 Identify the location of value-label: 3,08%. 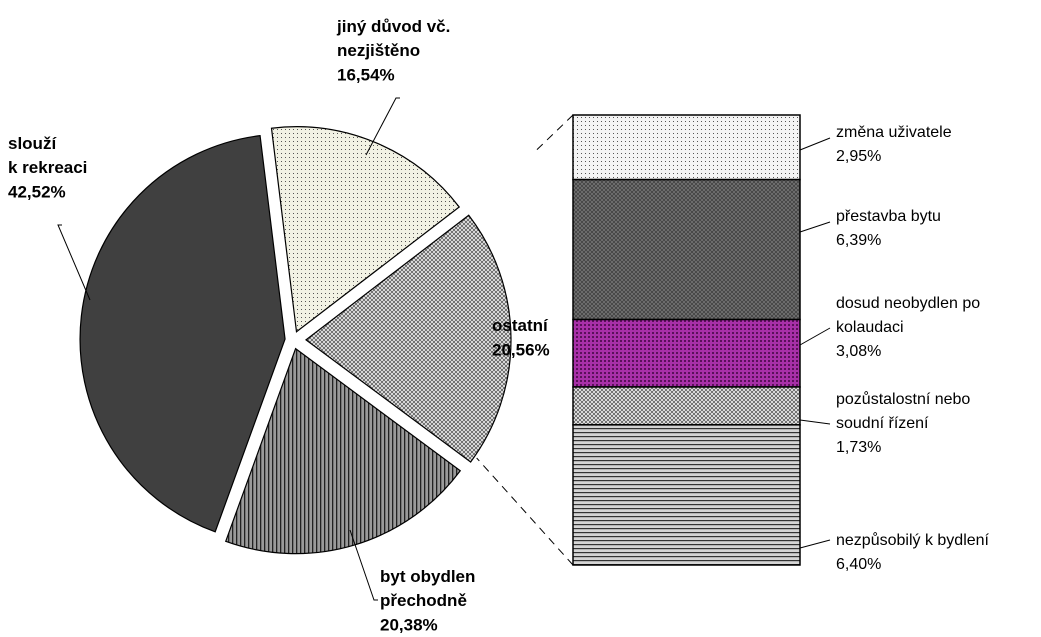
(858, 351).